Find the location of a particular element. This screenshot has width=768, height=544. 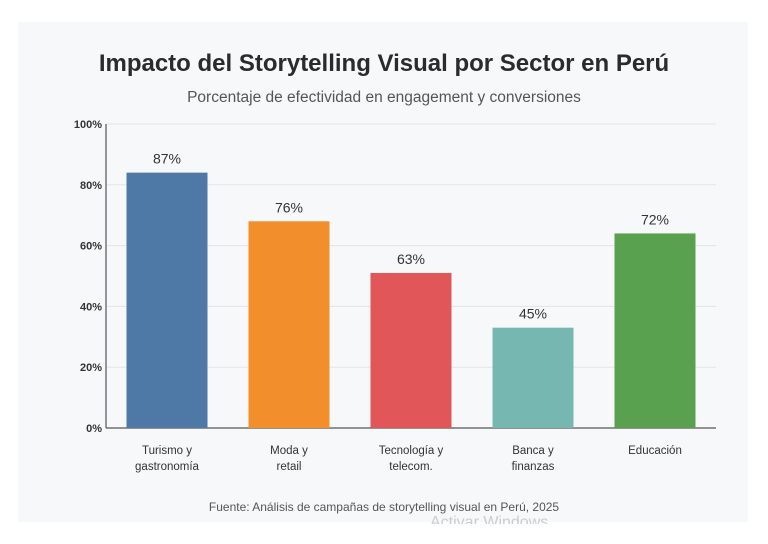

y-tick-label: 80% is located at coordinates (91, 186).